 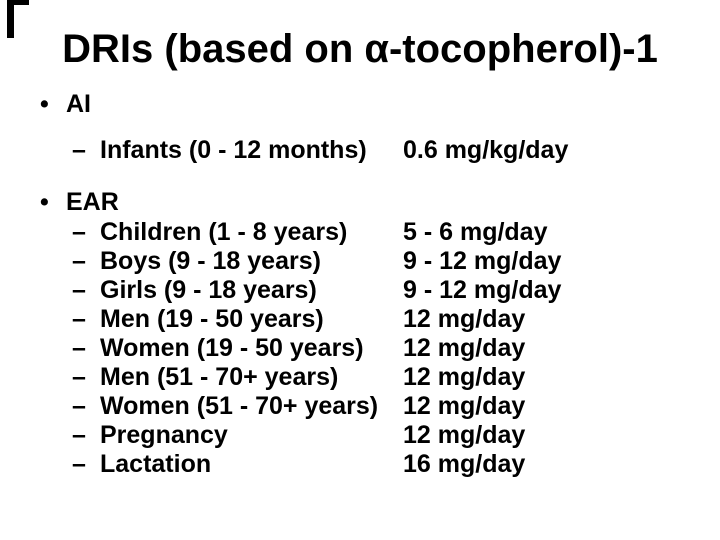 I want to click on section-label: EAR, so click(x=92, y=202).